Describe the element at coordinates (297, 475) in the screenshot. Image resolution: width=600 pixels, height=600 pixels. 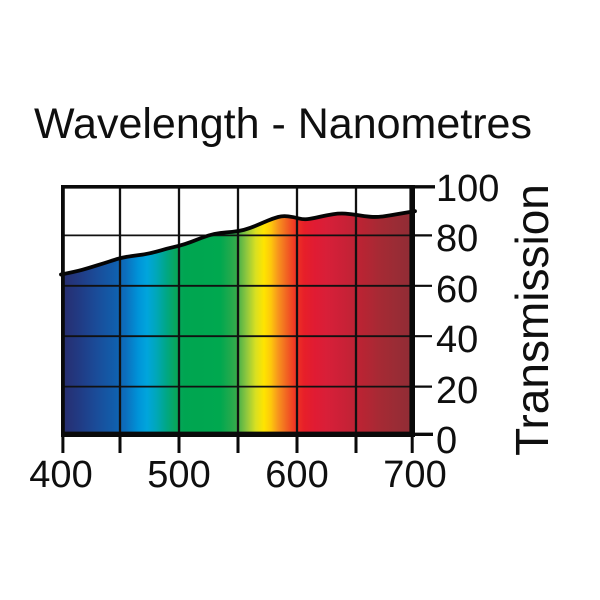
I see `x-tick-label-600: 600` at that location.